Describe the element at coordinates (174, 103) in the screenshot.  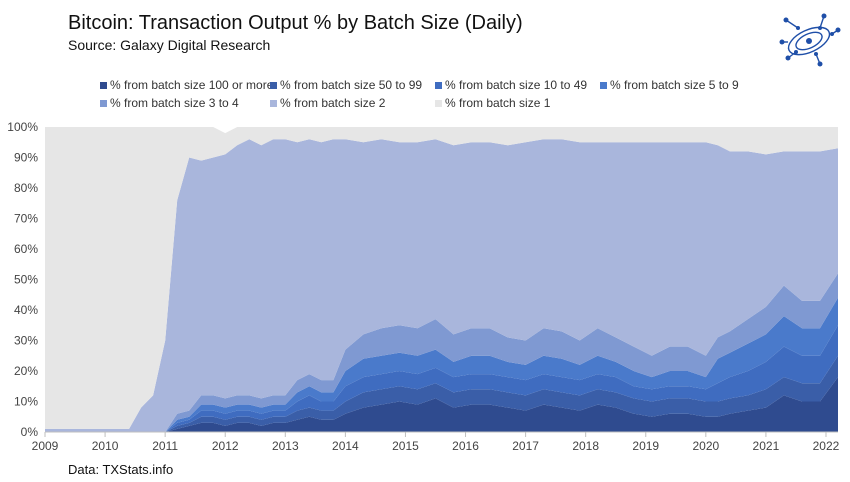
I see `legend-label: % from batch size 3 to 4` at that location.